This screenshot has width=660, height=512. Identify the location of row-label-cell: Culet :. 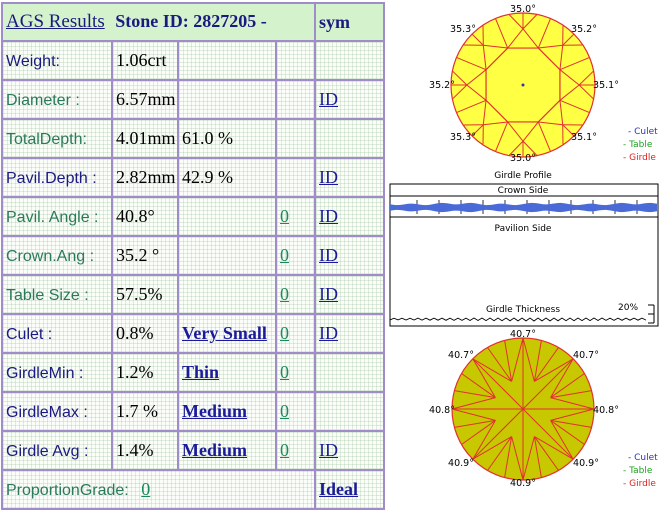
(57, 333).